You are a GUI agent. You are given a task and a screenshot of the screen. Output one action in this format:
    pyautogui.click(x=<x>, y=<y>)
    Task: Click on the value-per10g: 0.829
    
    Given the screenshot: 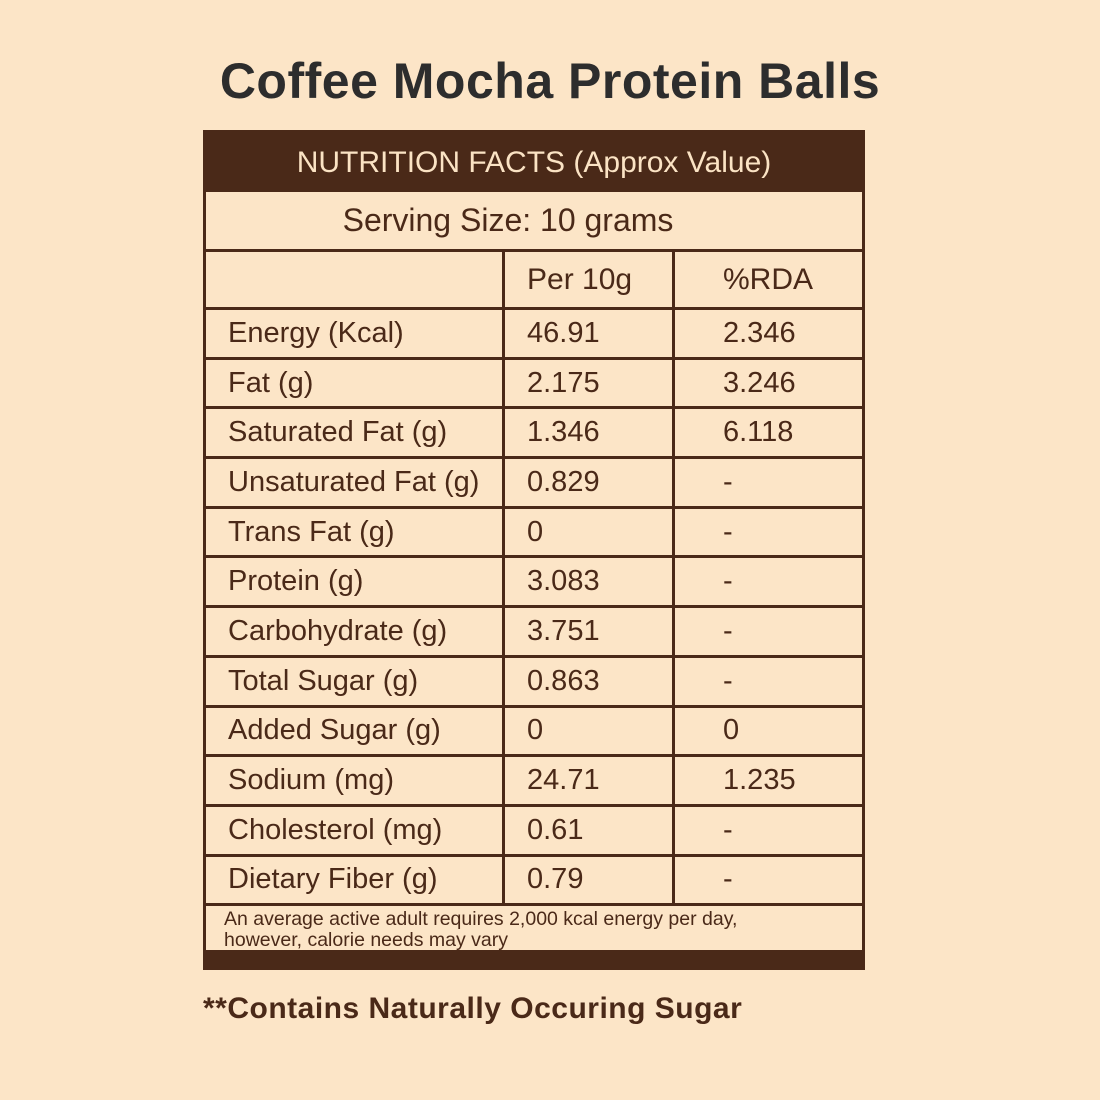 What is the action you would take?
    pyautogui.click(x=587, y=482)
    